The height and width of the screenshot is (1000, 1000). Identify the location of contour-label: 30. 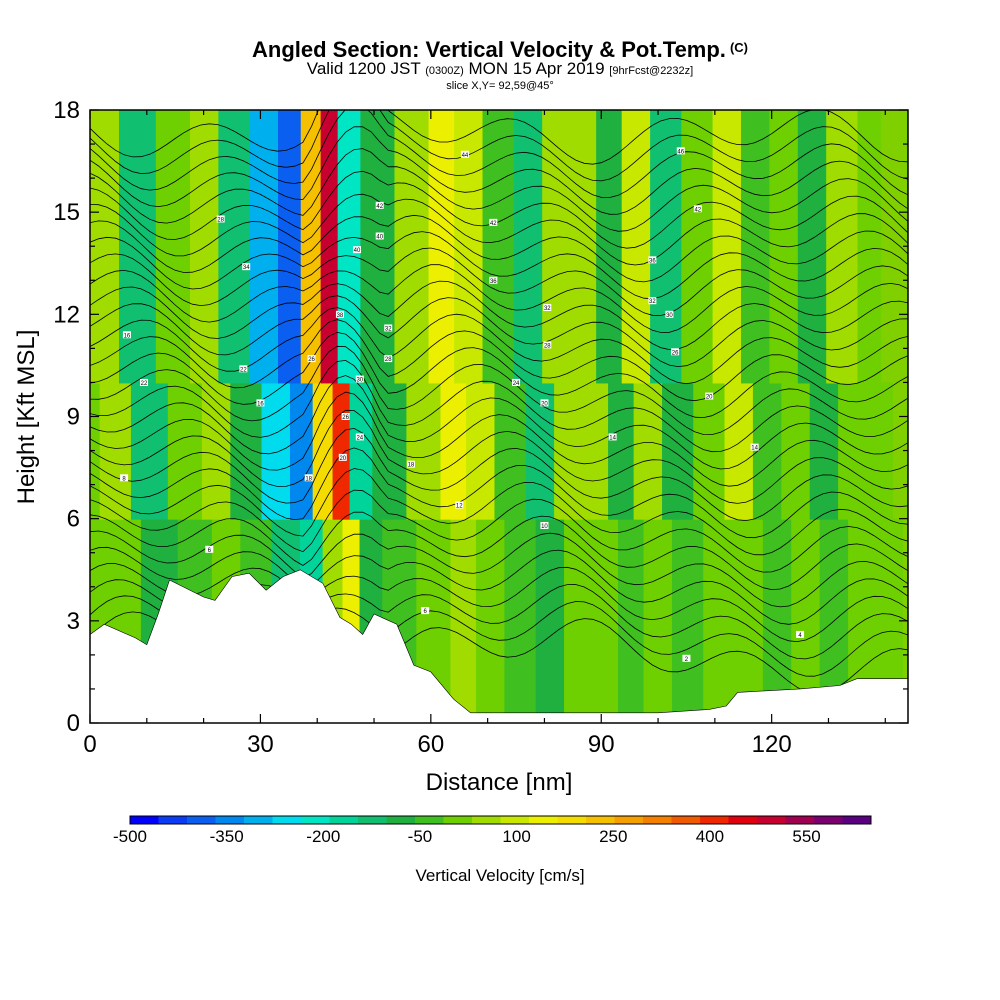
(359, 379).